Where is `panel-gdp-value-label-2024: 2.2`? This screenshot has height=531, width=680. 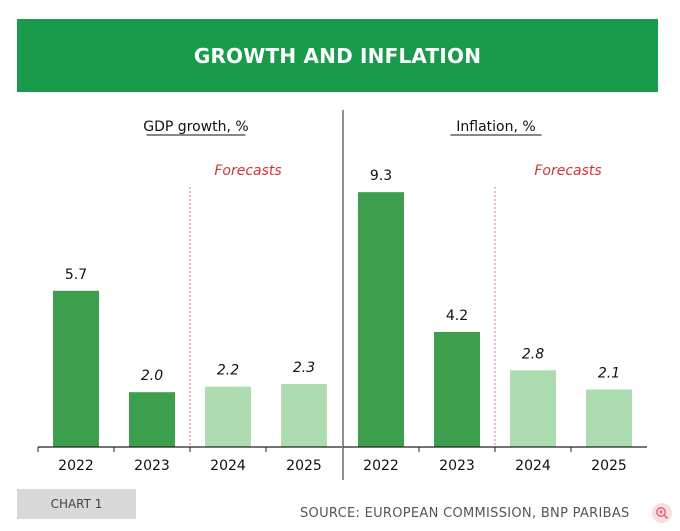
panel-gdp-value-label-2024: 2.2 is located at coordinates (228, 371).